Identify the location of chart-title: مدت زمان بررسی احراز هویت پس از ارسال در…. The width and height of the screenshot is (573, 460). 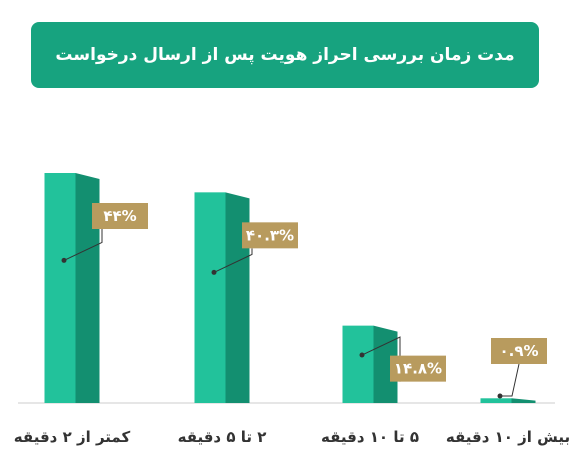
(285, 55).